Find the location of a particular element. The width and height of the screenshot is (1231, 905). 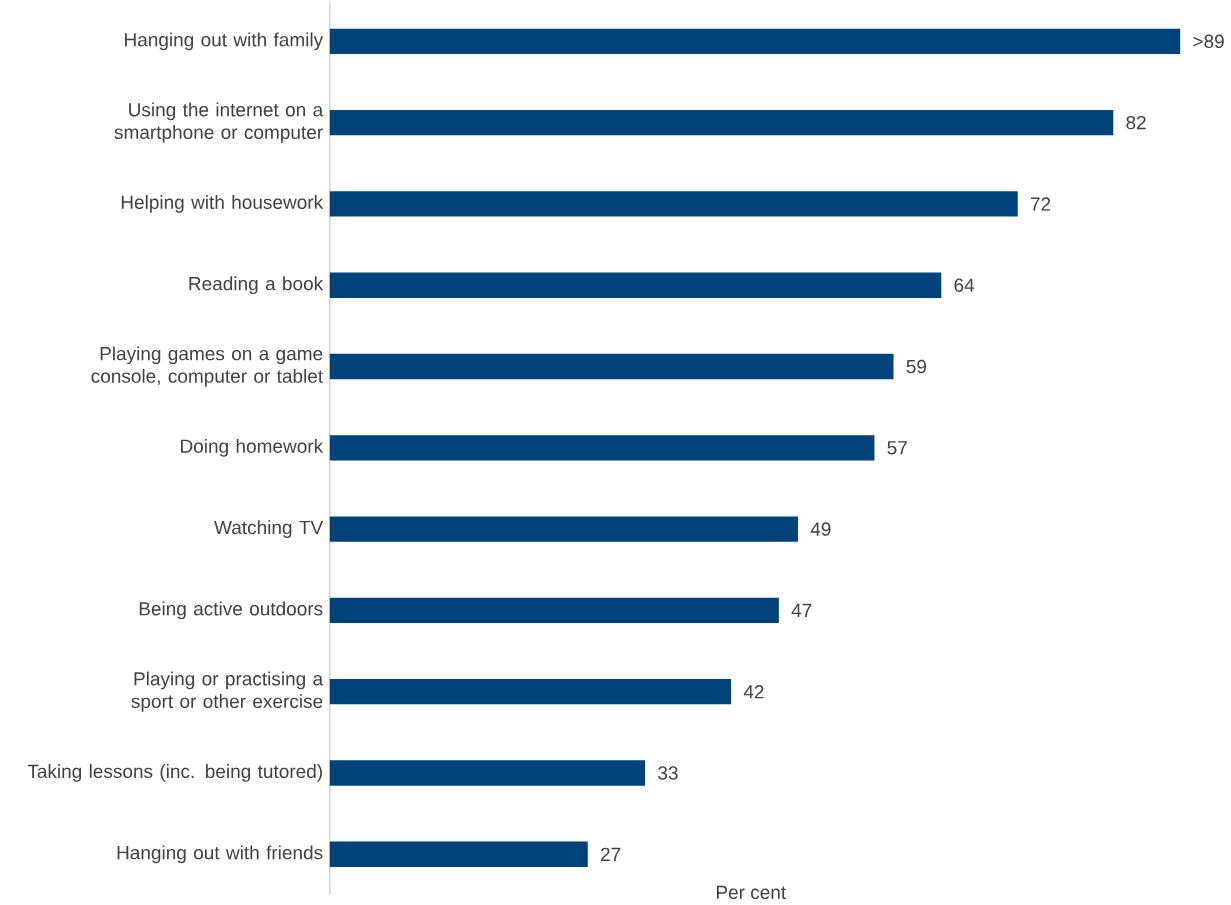

y-tick-label: Watching TV is located at coordinates (269, 529).